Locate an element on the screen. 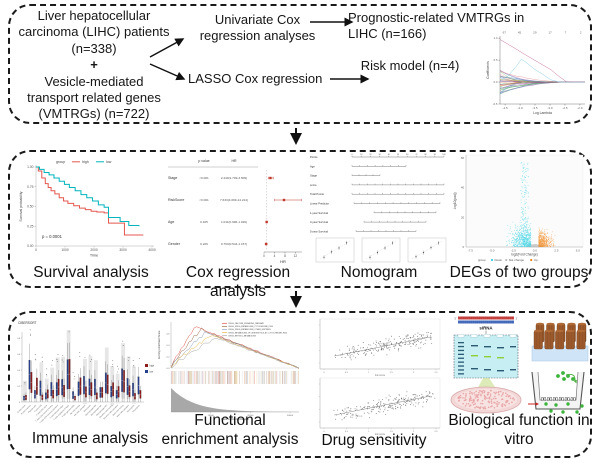 This screenshot has height=463, width=600. svg-text: <0.001 is located at coordinates (204, 178).